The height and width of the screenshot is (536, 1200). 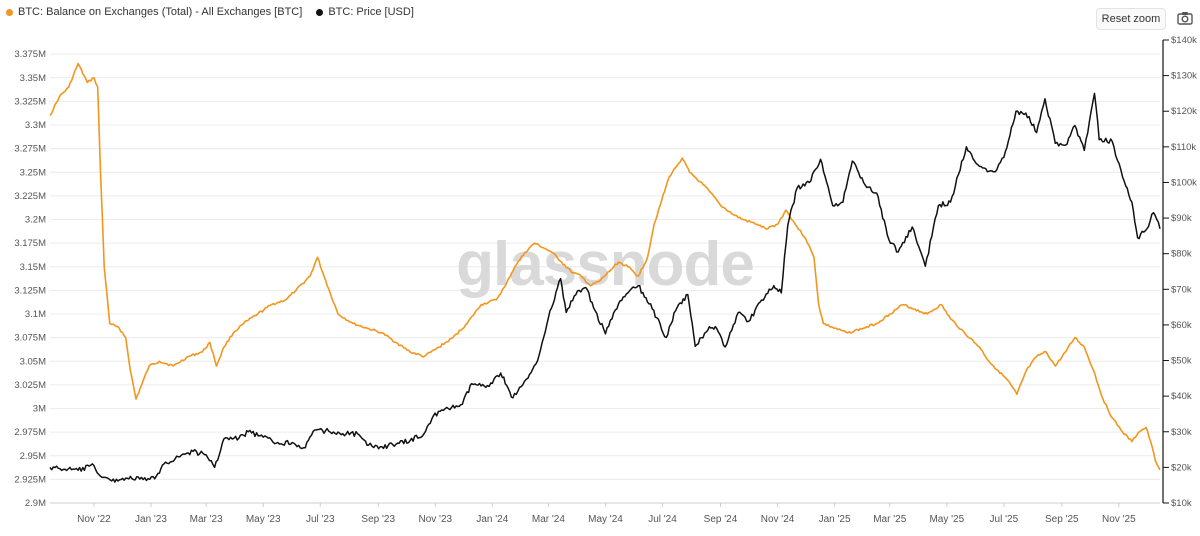 I want to click on y-left-tick-label: 3.275M, so click(x=30, y=149).